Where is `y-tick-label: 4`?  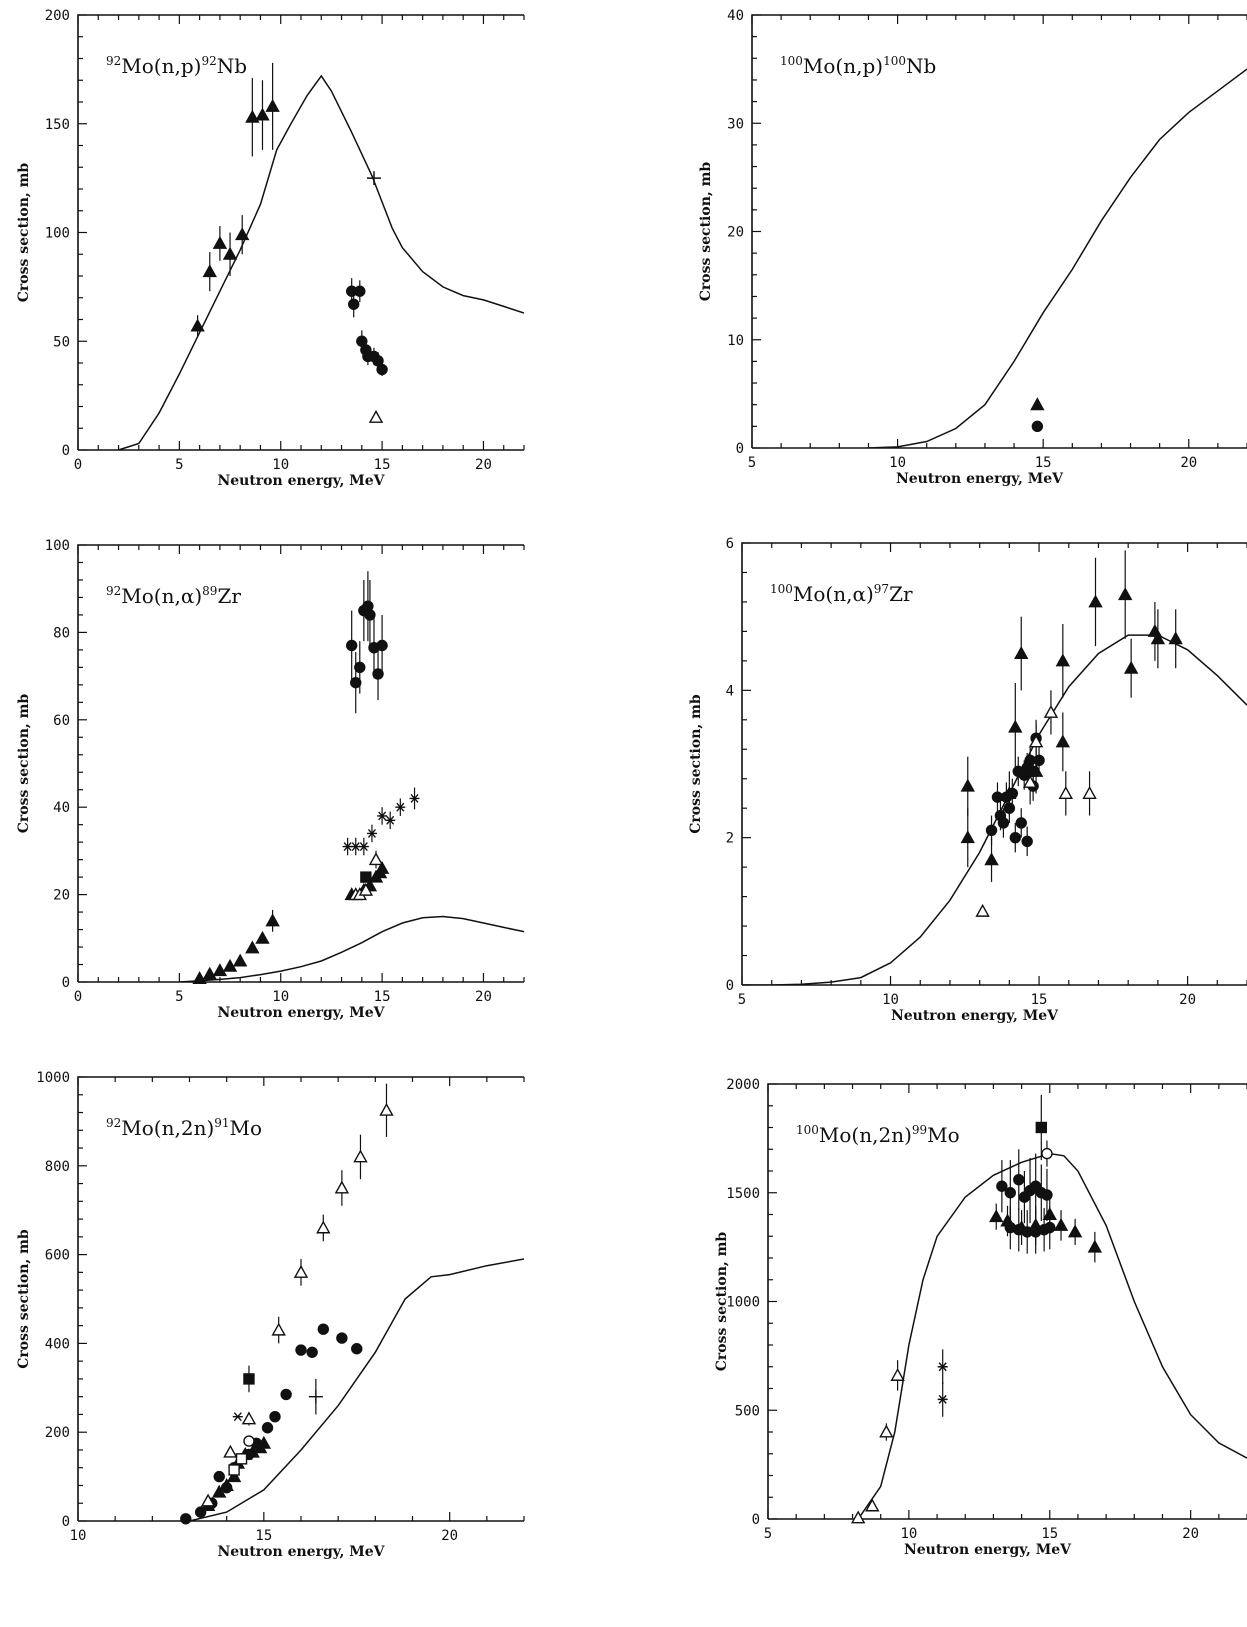
y-tick-label: 4 is located at coordinates (730, 691).